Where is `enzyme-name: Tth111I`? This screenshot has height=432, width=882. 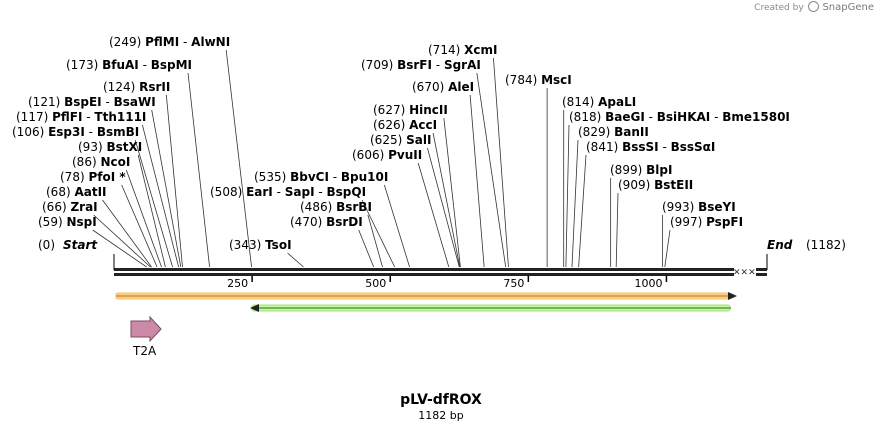 enzyme-name: Tth111I is located at coordinates (120, 117).